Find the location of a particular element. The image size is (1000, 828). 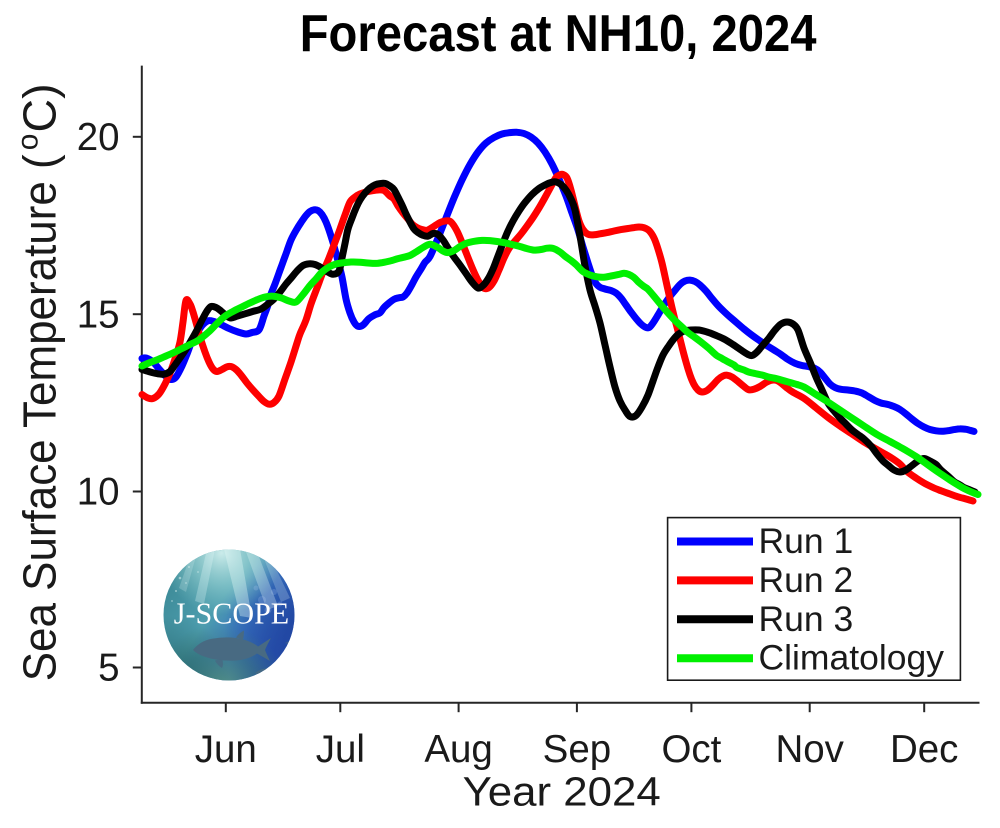

svg-text: Sep is located at coordinates (577, 749).